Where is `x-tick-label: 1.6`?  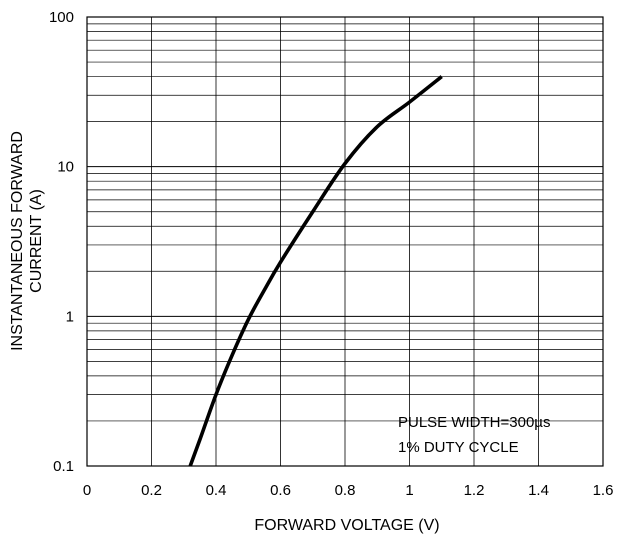 x-tick-label: 1.6 is located at coordinates (603, 490).